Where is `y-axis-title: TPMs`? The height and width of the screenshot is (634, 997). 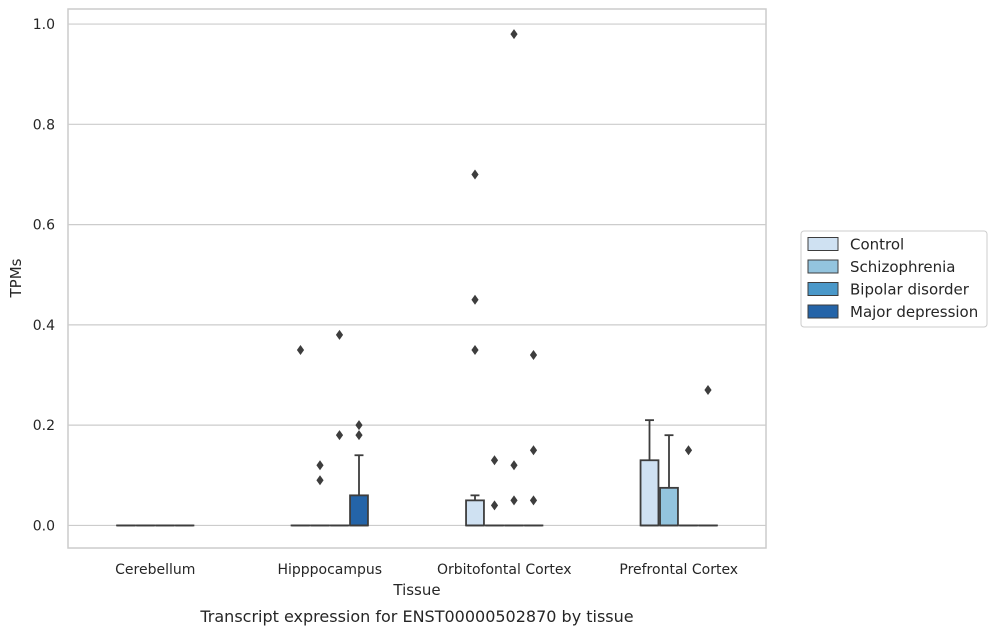 y-axis-title: TPMs is located at coordinates (16, 278).